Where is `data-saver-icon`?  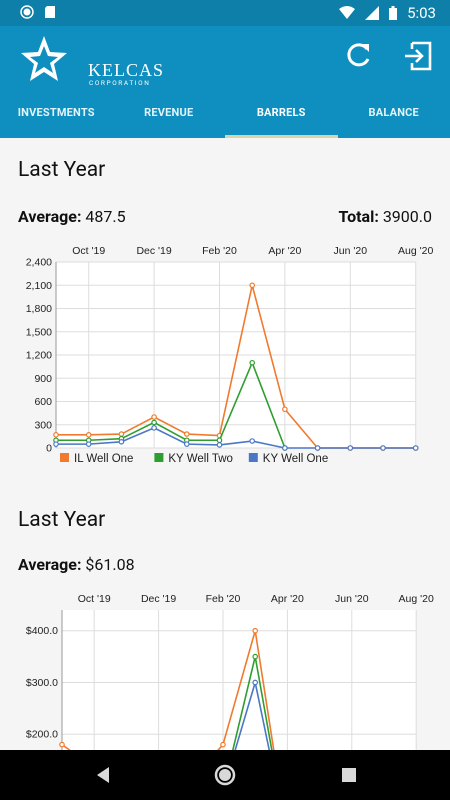 data-saver-icon is located at coordinates (27, 12).